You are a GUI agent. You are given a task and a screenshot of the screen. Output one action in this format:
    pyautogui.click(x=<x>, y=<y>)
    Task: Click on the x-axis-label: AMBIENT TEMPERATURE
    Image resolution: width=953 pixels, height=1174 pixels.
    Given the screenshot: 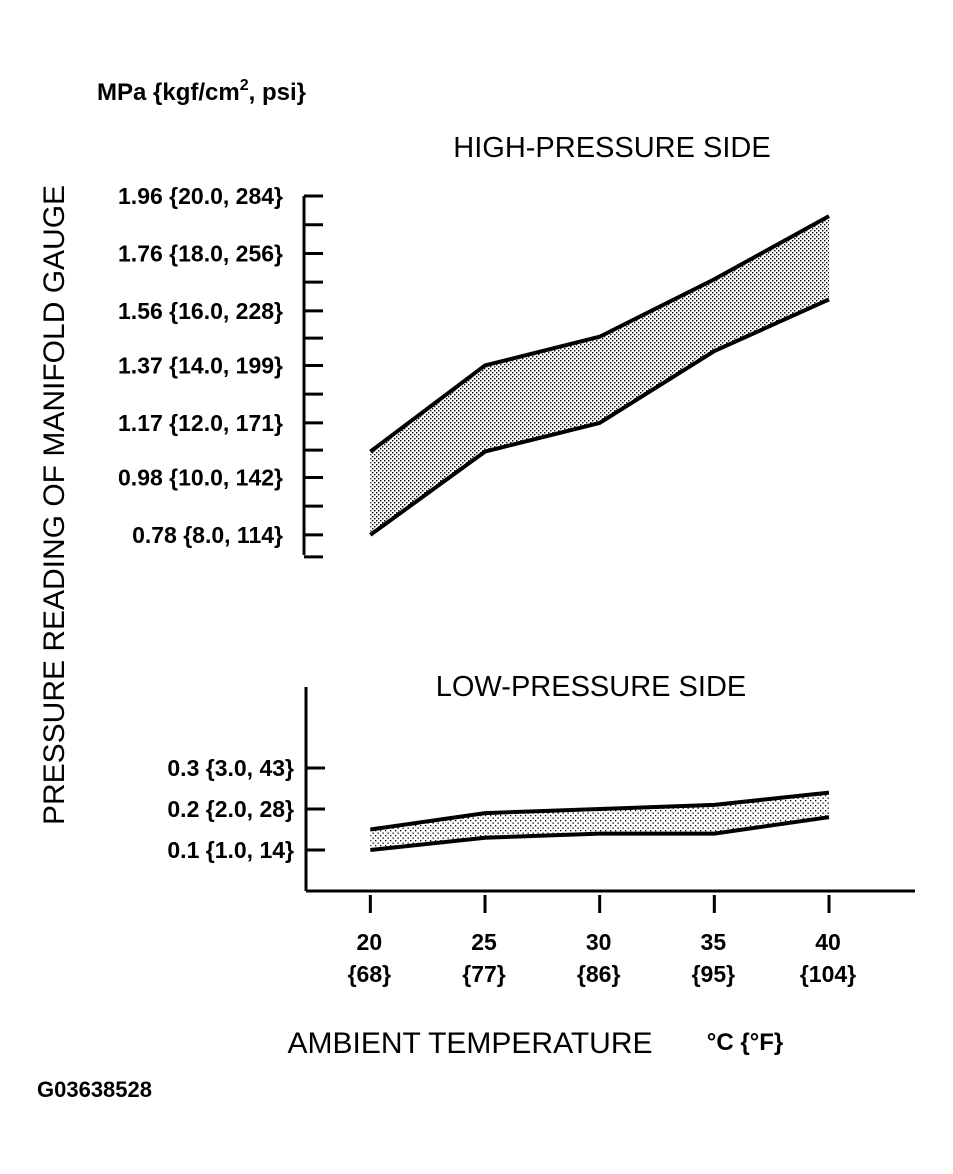 What is the action you would take?
    pyautogui.click(x=469, y=1043)
    